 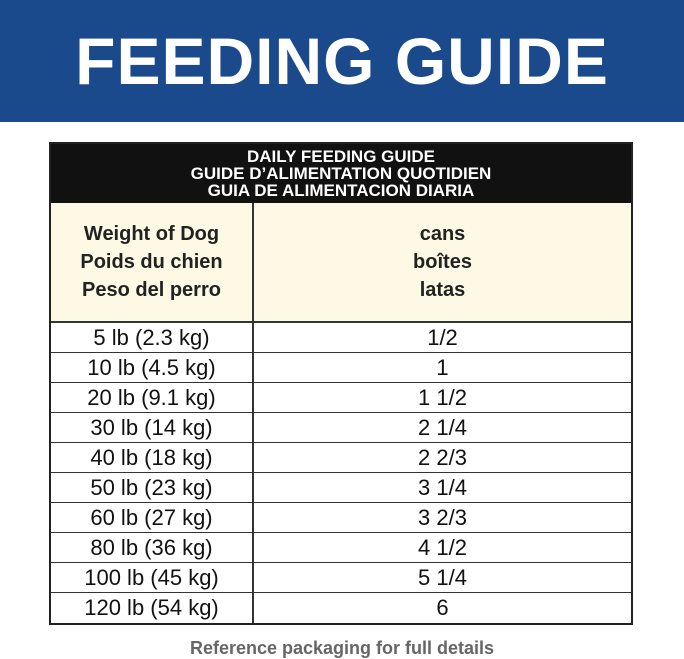 I want to click on weight-cell: 10 lb (4.5 kg), so click(x=151, y=367).